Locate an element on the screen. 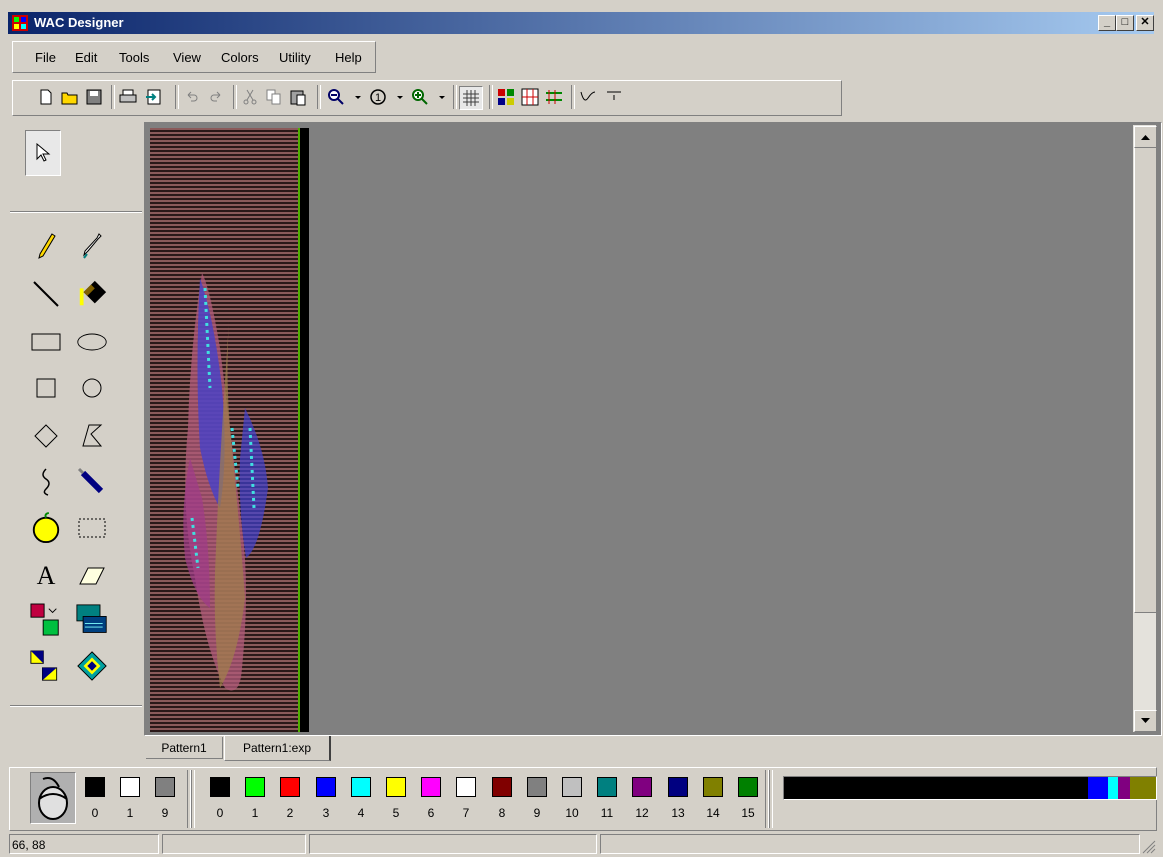  palette-swatch-label: 11 is located at coordinates (607, 813).